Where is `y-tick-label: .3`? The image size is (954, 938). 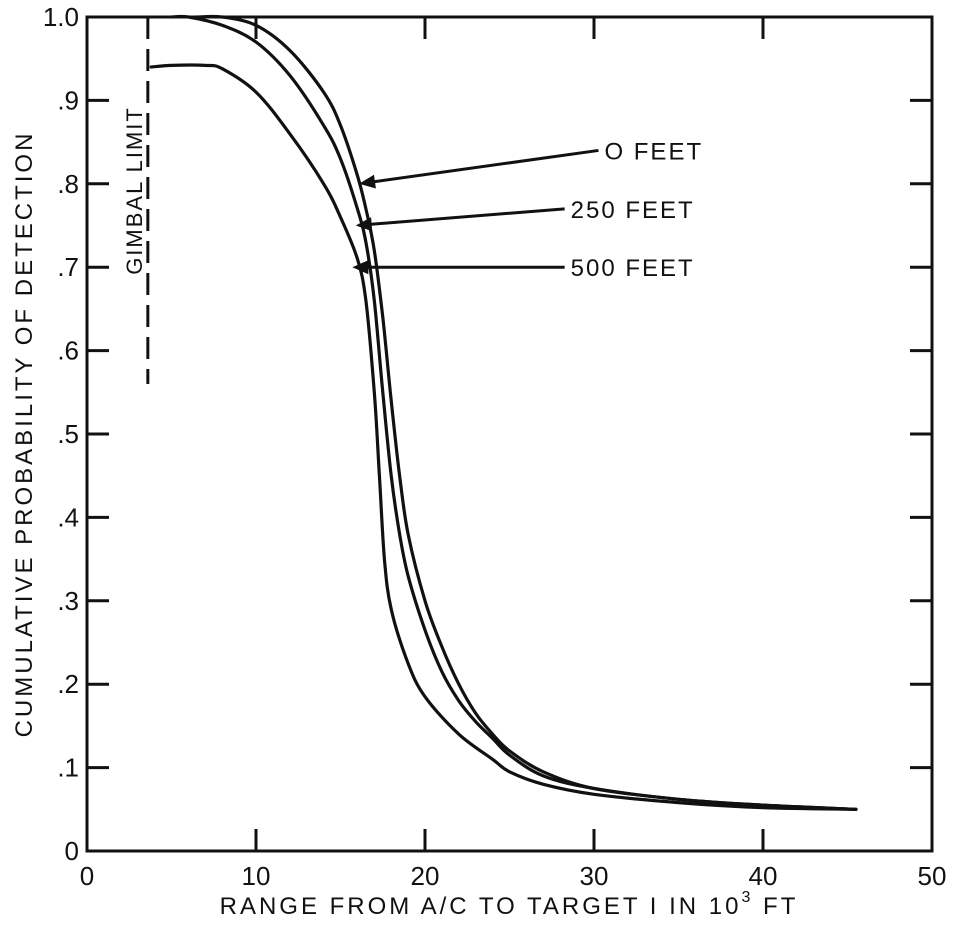 y-tick-label: .3 is located at coordinates (68, 601).